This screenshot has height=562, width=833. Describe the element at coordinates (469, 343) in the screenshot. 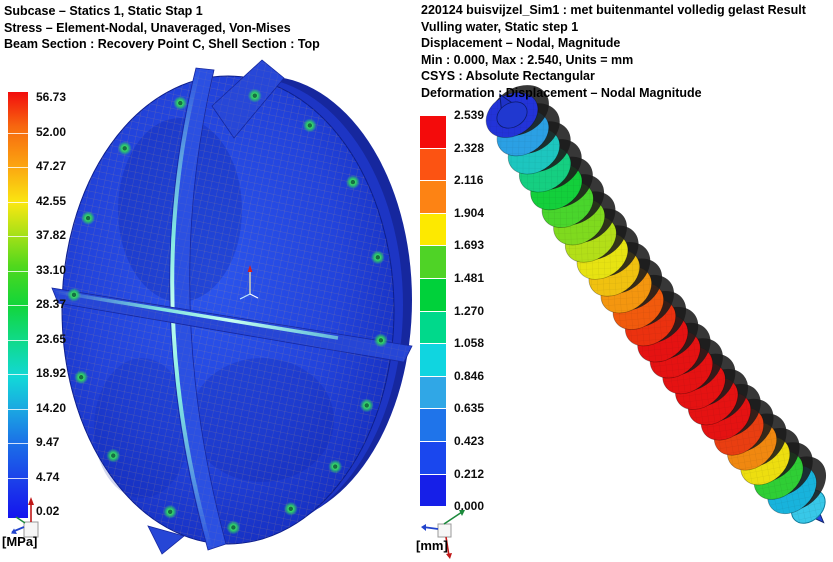

I see `right-colorbar-tick-label: 1.058` at that location.